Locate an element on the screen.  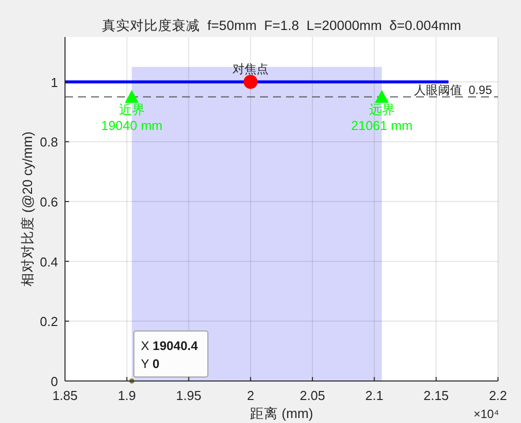
text: ×10⁴ is located at coordinates (486, 414).